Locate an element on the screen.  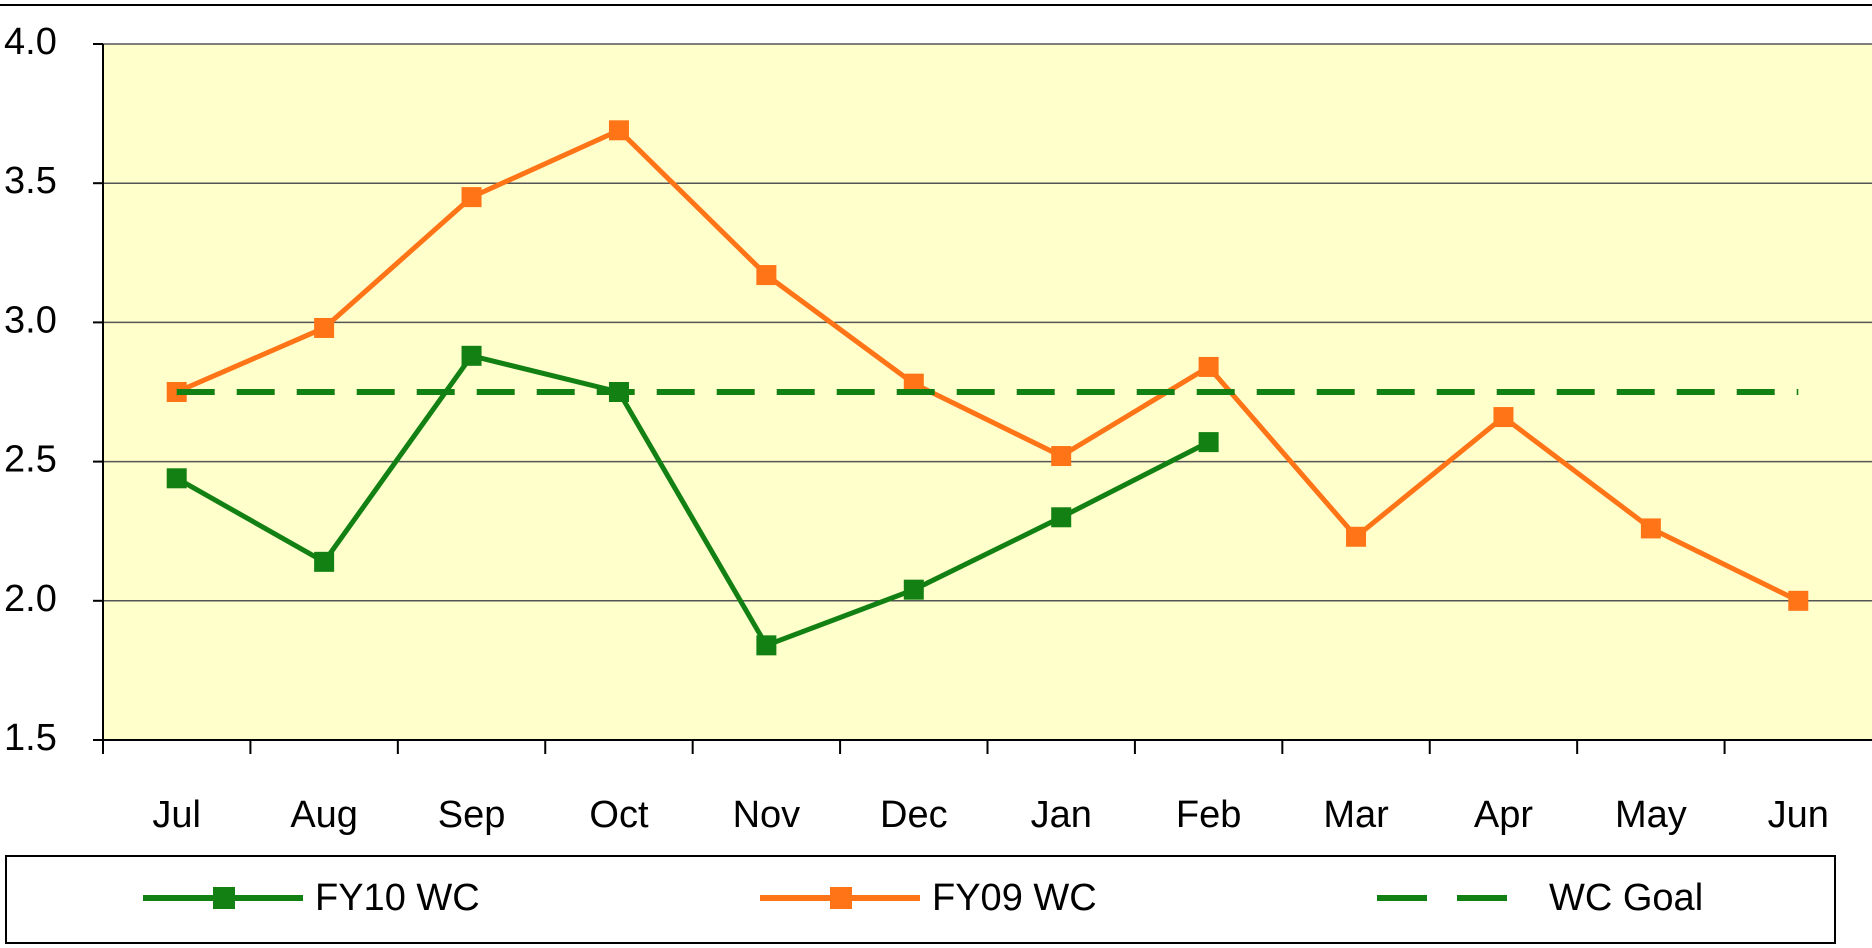
y-tick-label: 3.0 is located at coordinates (30, 320).